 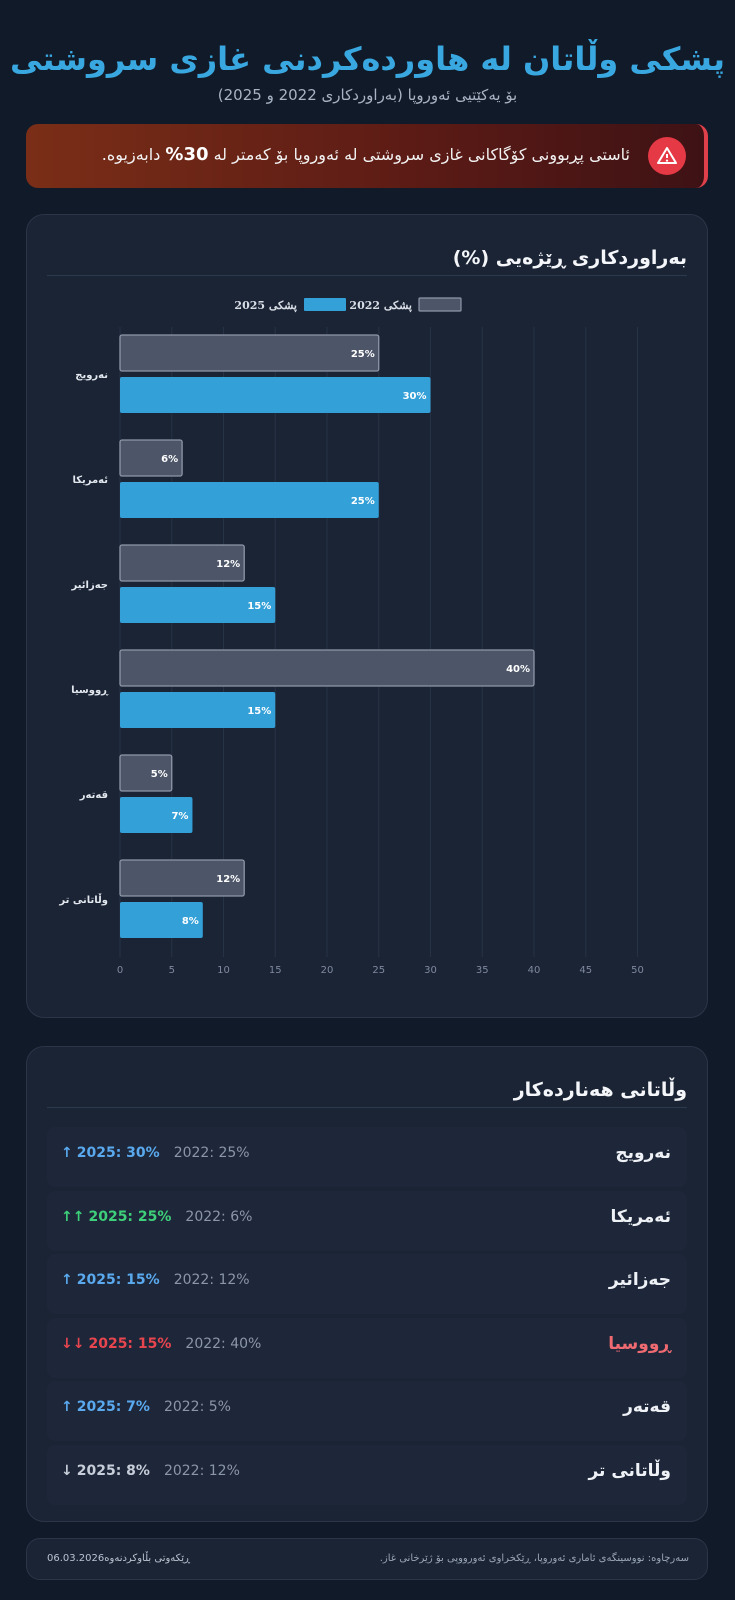 What do you see at coordinates (118, 1153) in the screenshot?
I see `value-2025: 2025: 30%` at bounding box center [118, 1153].